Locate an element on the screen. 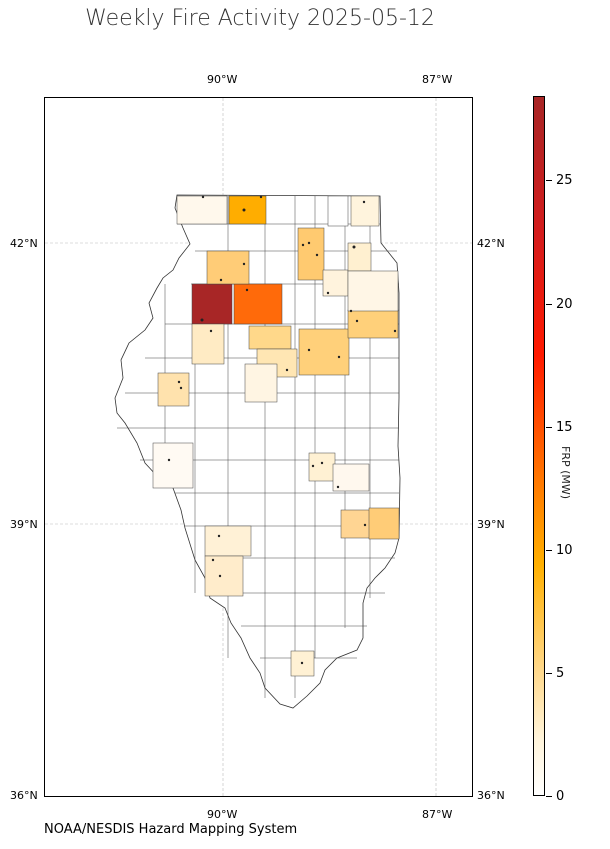 The height and width of the screenshot is (849, 610). left-lat-tick-42n: 42°N is located at coordinates (24, 243).